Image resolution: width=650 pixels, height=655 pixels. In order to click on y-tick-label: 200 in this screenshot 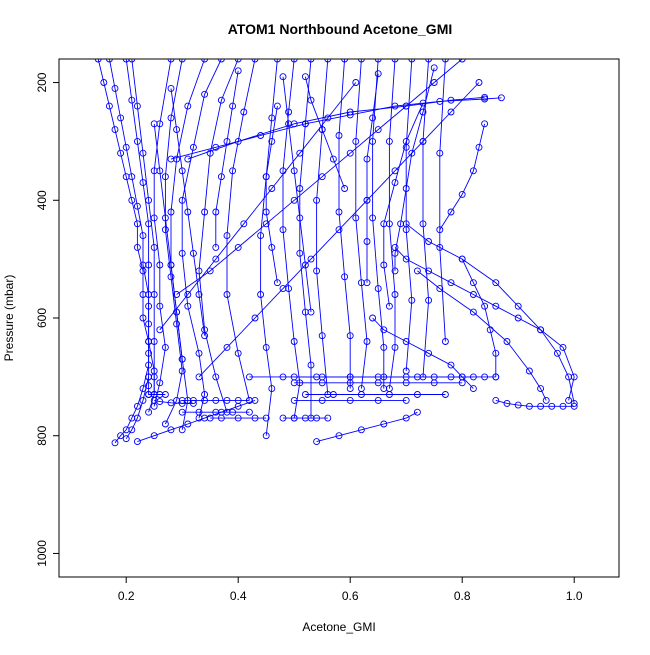, I will do `click(42, 82)`.